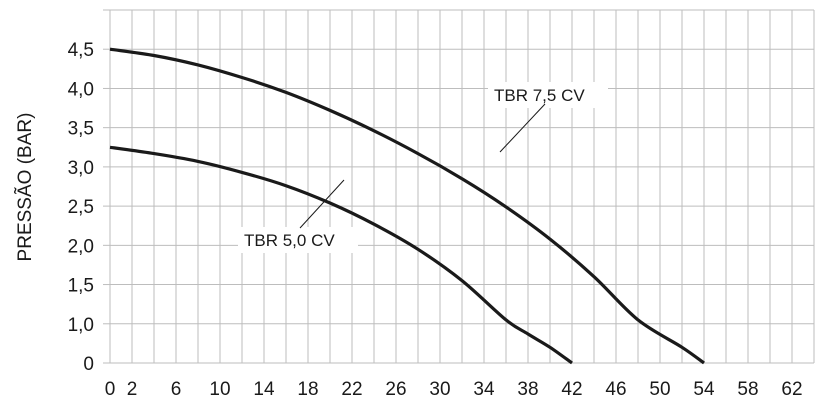  Describe the element at coordinates (219, 389) in the screenshot. I see `x-tick-label: 10` at that location.